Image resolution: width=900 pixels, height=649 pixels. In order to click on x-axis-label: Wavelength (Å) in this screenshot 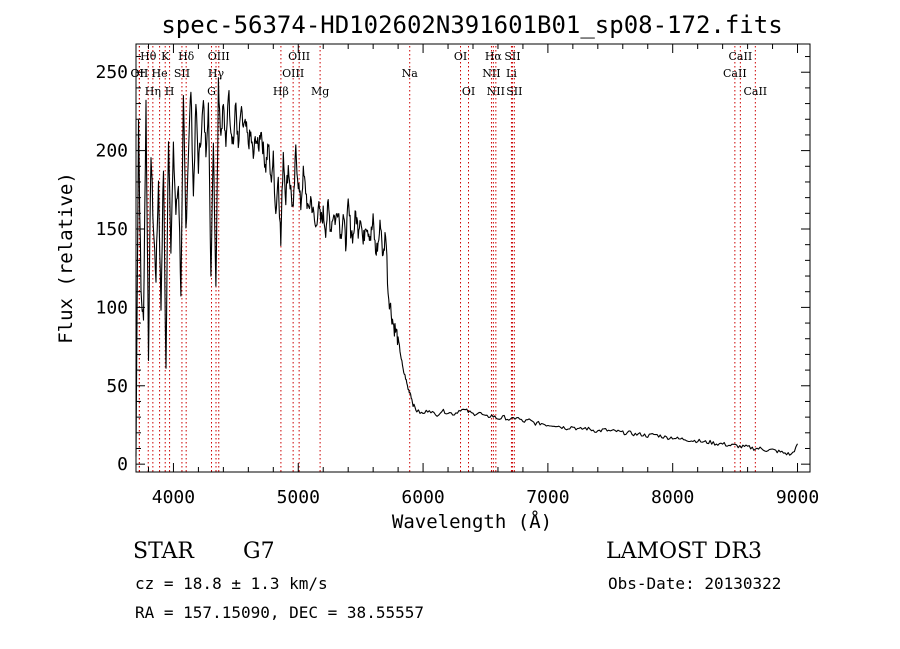, I will do `click(472, 521)`.